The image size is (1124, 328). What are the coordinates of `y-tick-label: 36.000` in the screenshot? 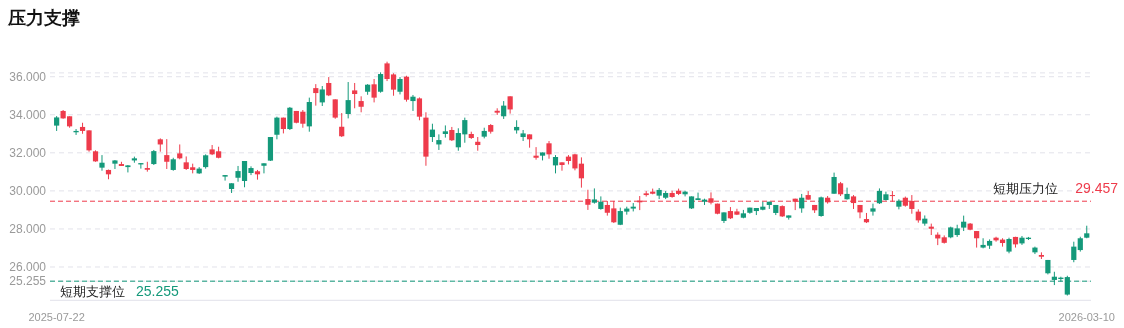 It's located at (28, 76).